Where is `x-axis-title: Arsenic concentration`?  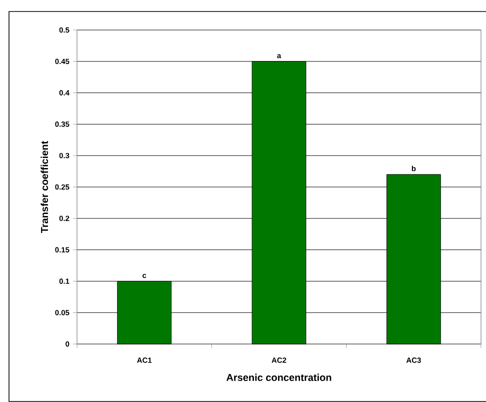
x-axis-title: Arsenic concentration is located at coordinates (279, 378).